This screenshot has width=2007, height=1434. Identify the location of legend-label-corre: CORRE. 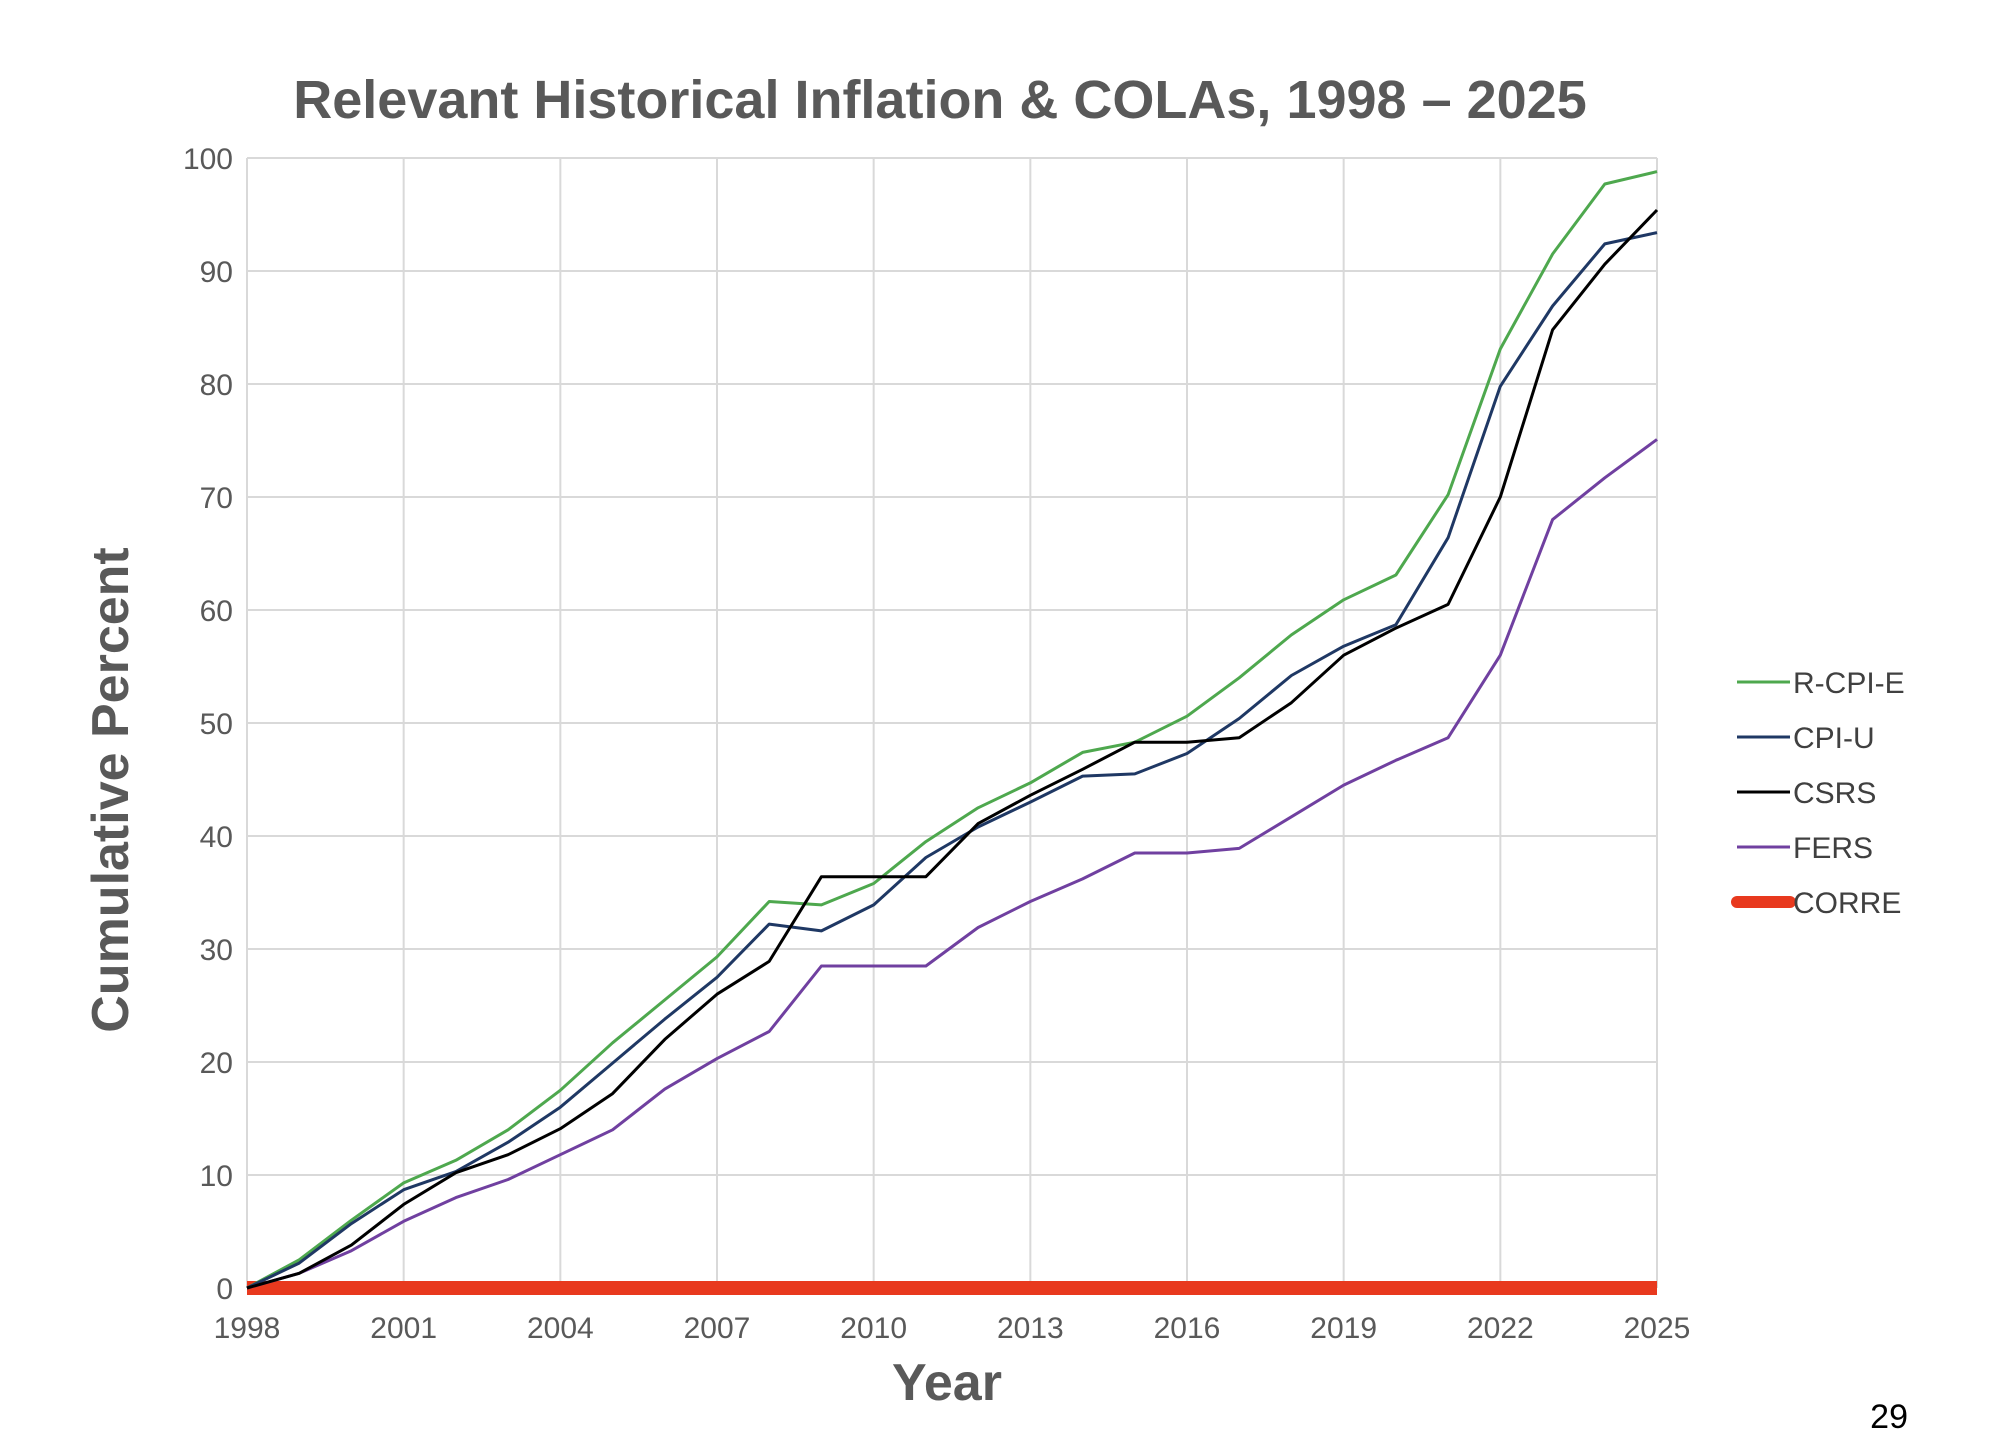
(1847, 903).